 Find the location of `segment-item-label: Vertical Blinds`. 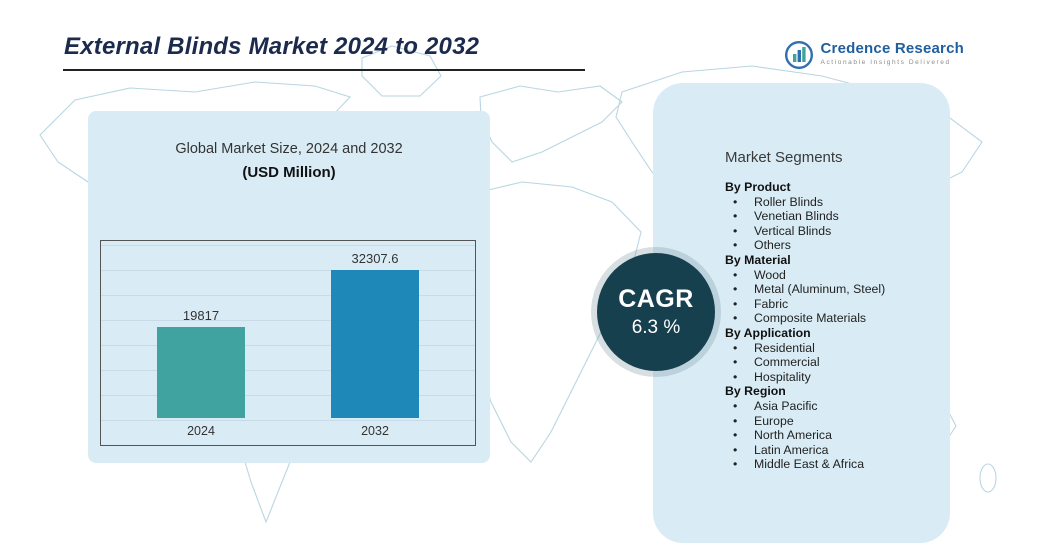

segment-item-label: Vertical Blinds is located at coordinates (793, 230).